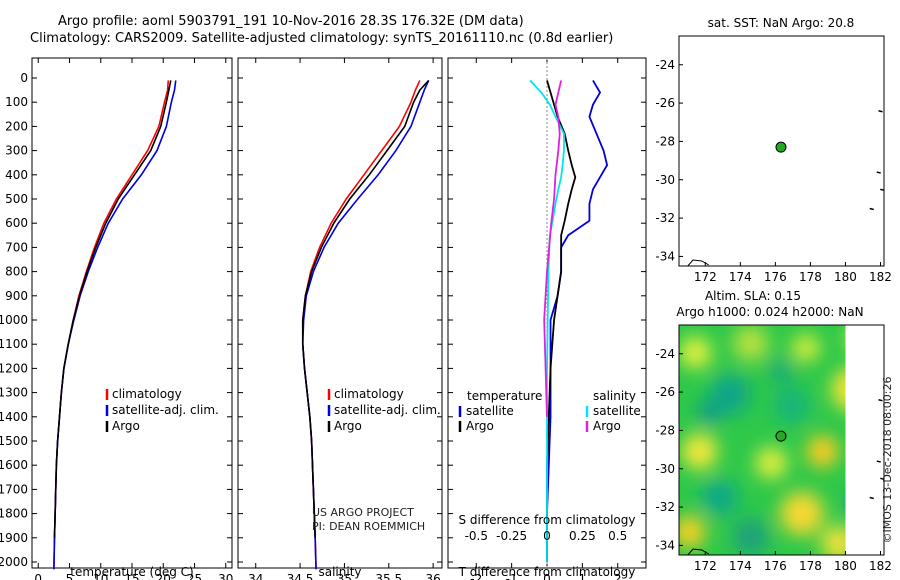 This screenshot has width=900, height=580. Describe the element at coordinates (781, 23) in the screenshot. I see `sst-map-title: sat. SST: NaN Argo: 20.8` at that location.